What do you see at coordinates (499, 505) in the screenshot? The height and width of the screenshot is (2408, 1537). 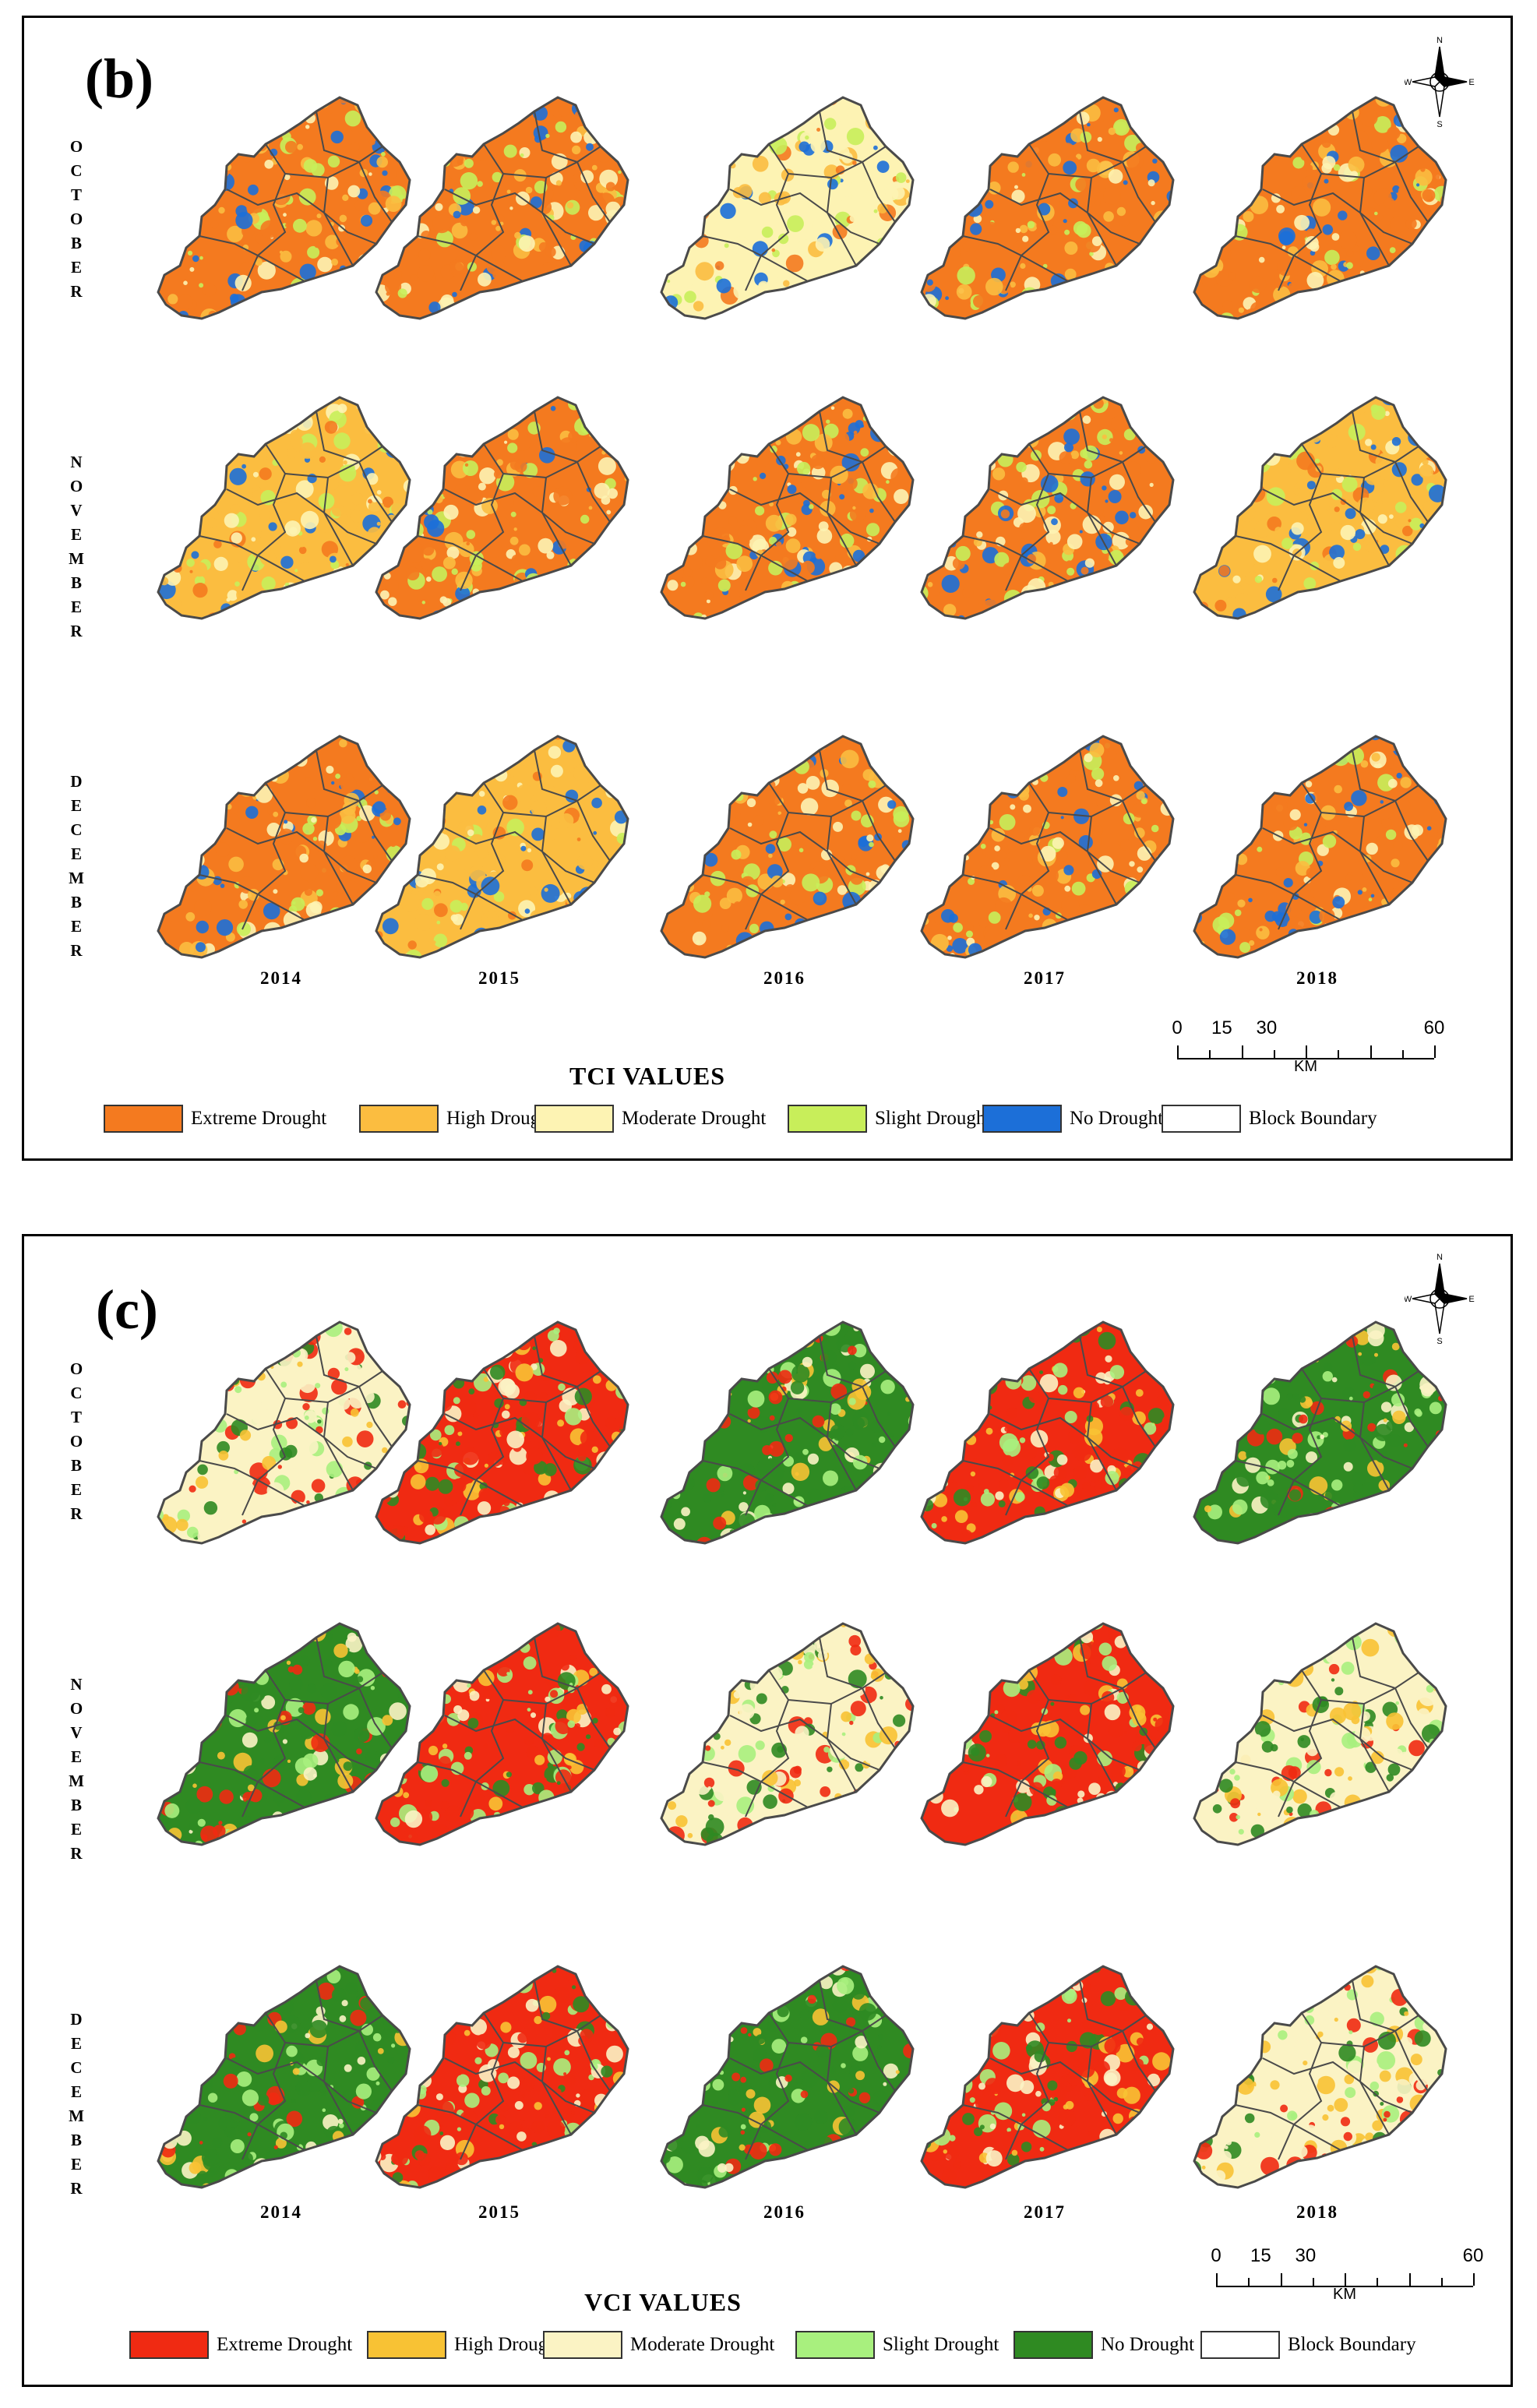 I see `map-tci-november-2015` at bounding box center [499, 505].